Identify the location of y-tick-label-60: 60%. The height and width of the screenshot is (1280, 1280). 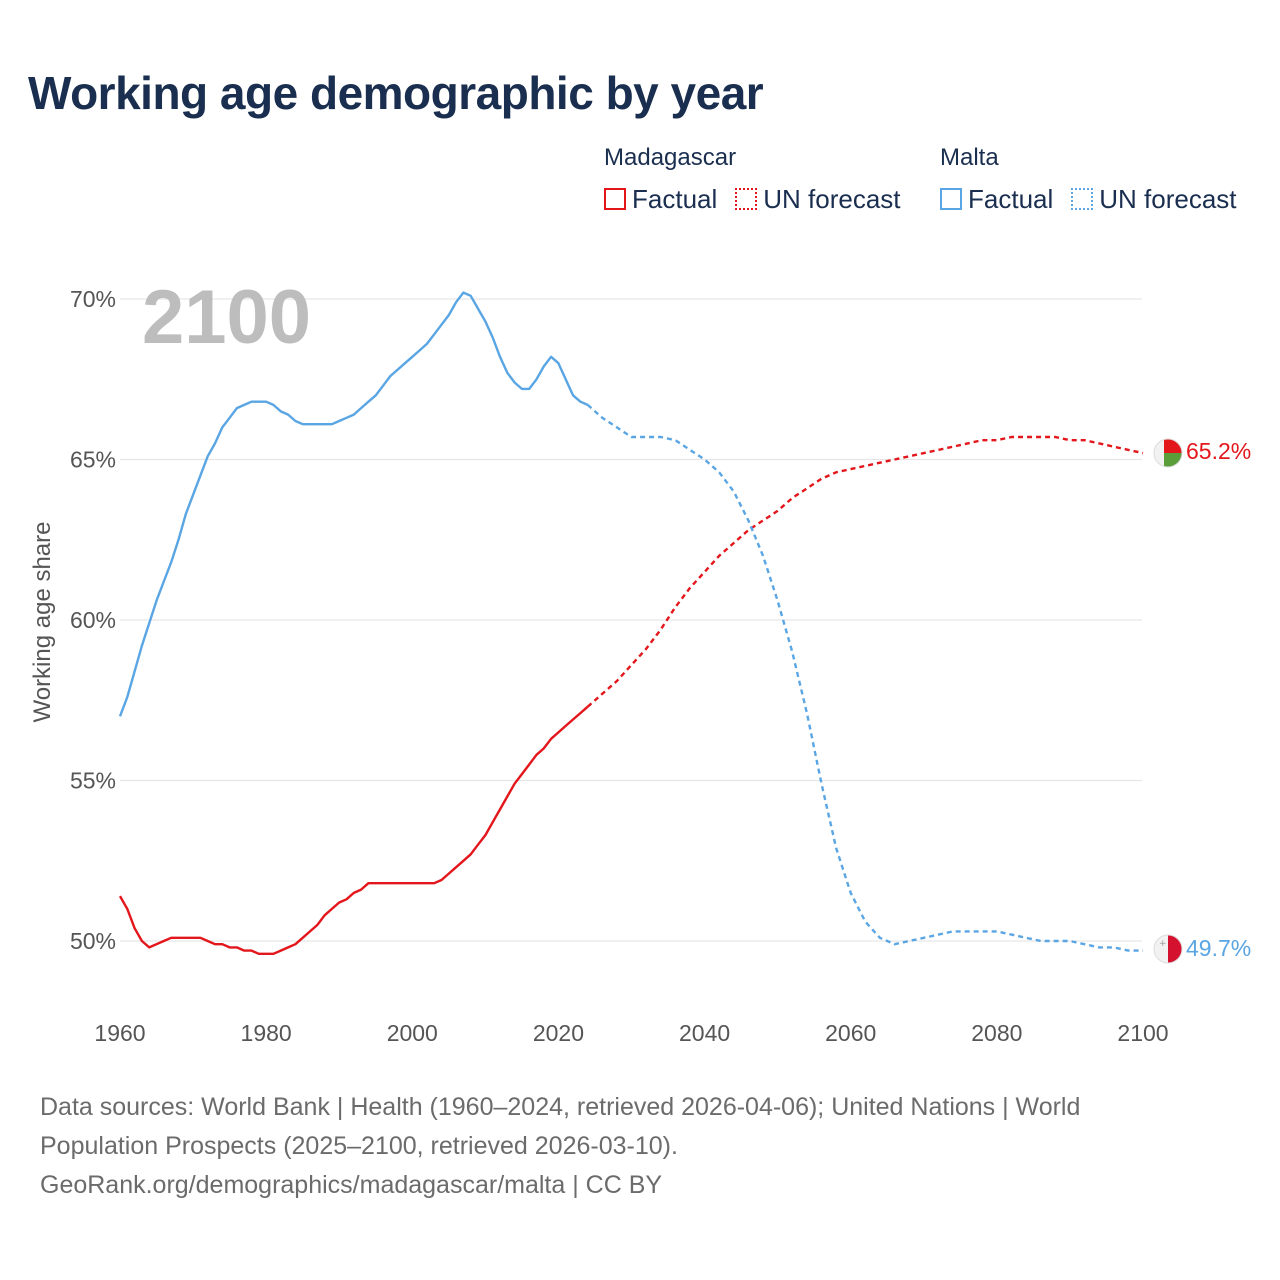
(93, 620).